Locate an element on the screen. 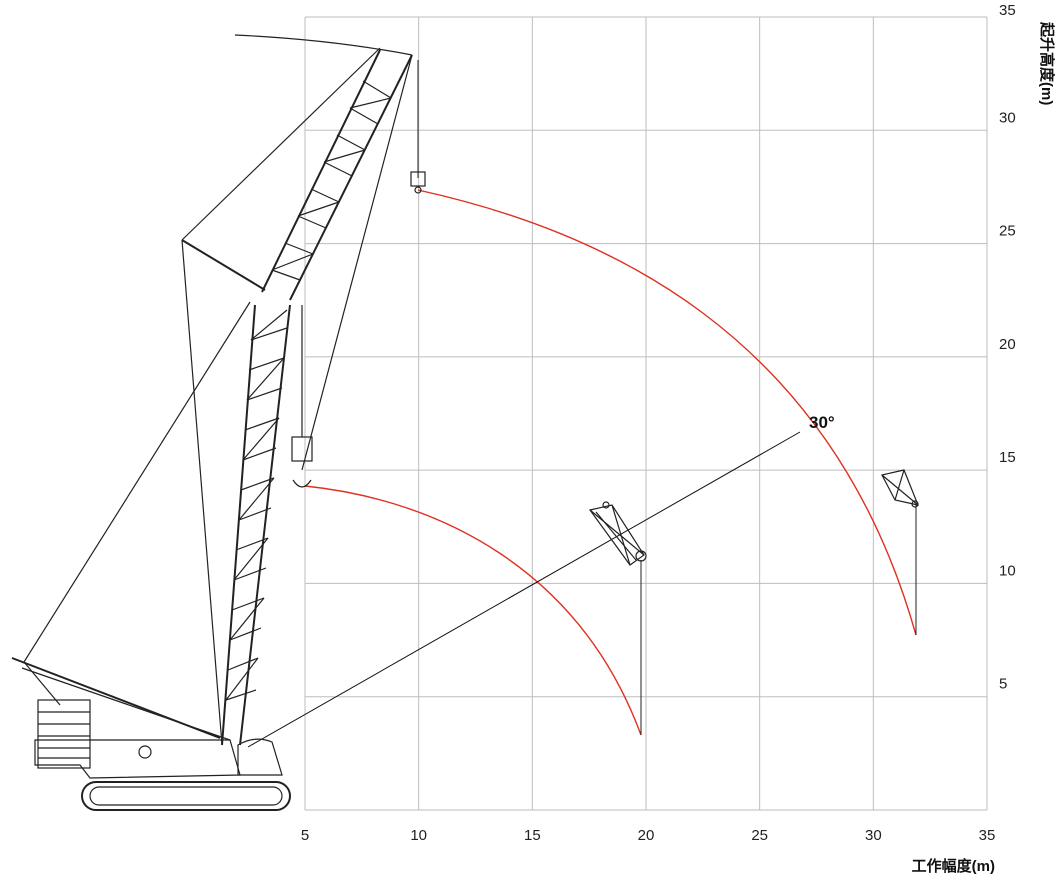 This screenshot has width=1057, height=883. y-axis-title: 起升高度(m) is located at coordinates (1047, 63).